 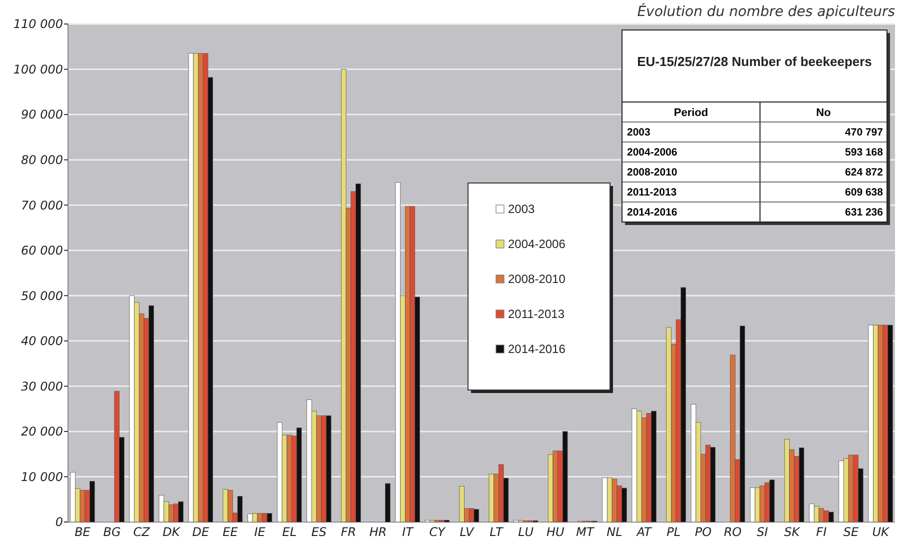 I want to click on category-label: 2014-2016, so click(x=652, y=212).